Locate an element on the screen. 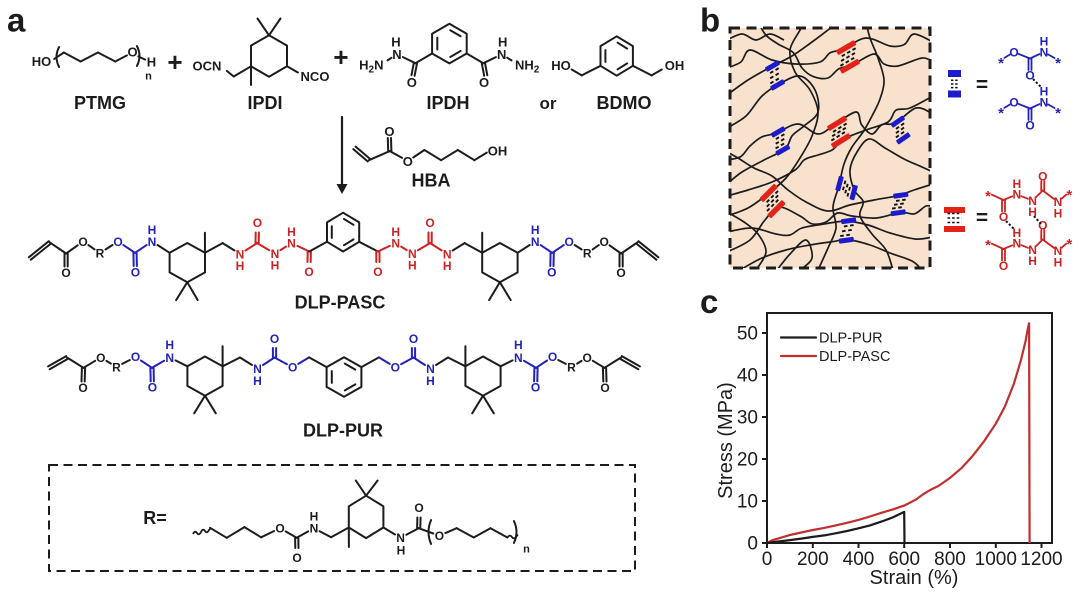 The height and width of the screenshot is (592, 1080). svg-text: DLP-PUR is located at coordinates (343, 431).